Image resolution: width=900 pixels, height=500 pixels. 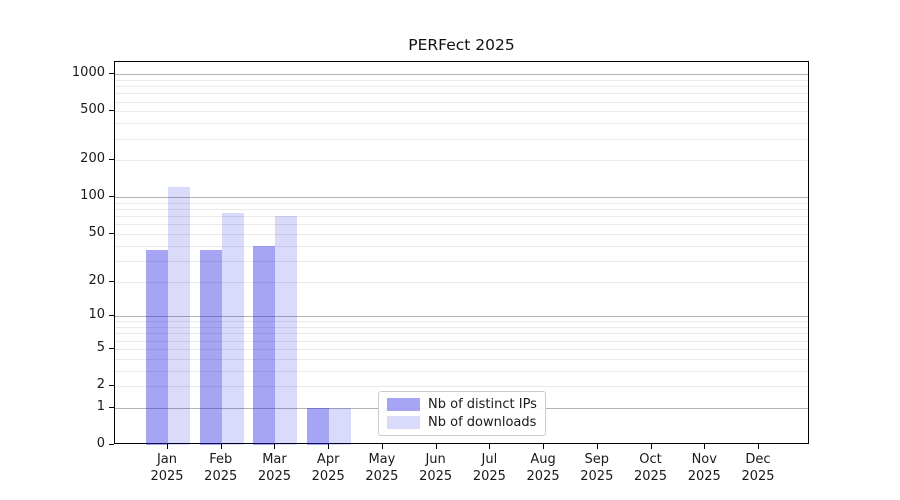 I want to click on bar-downloads-mar-2025, so click(x=286, y=330).